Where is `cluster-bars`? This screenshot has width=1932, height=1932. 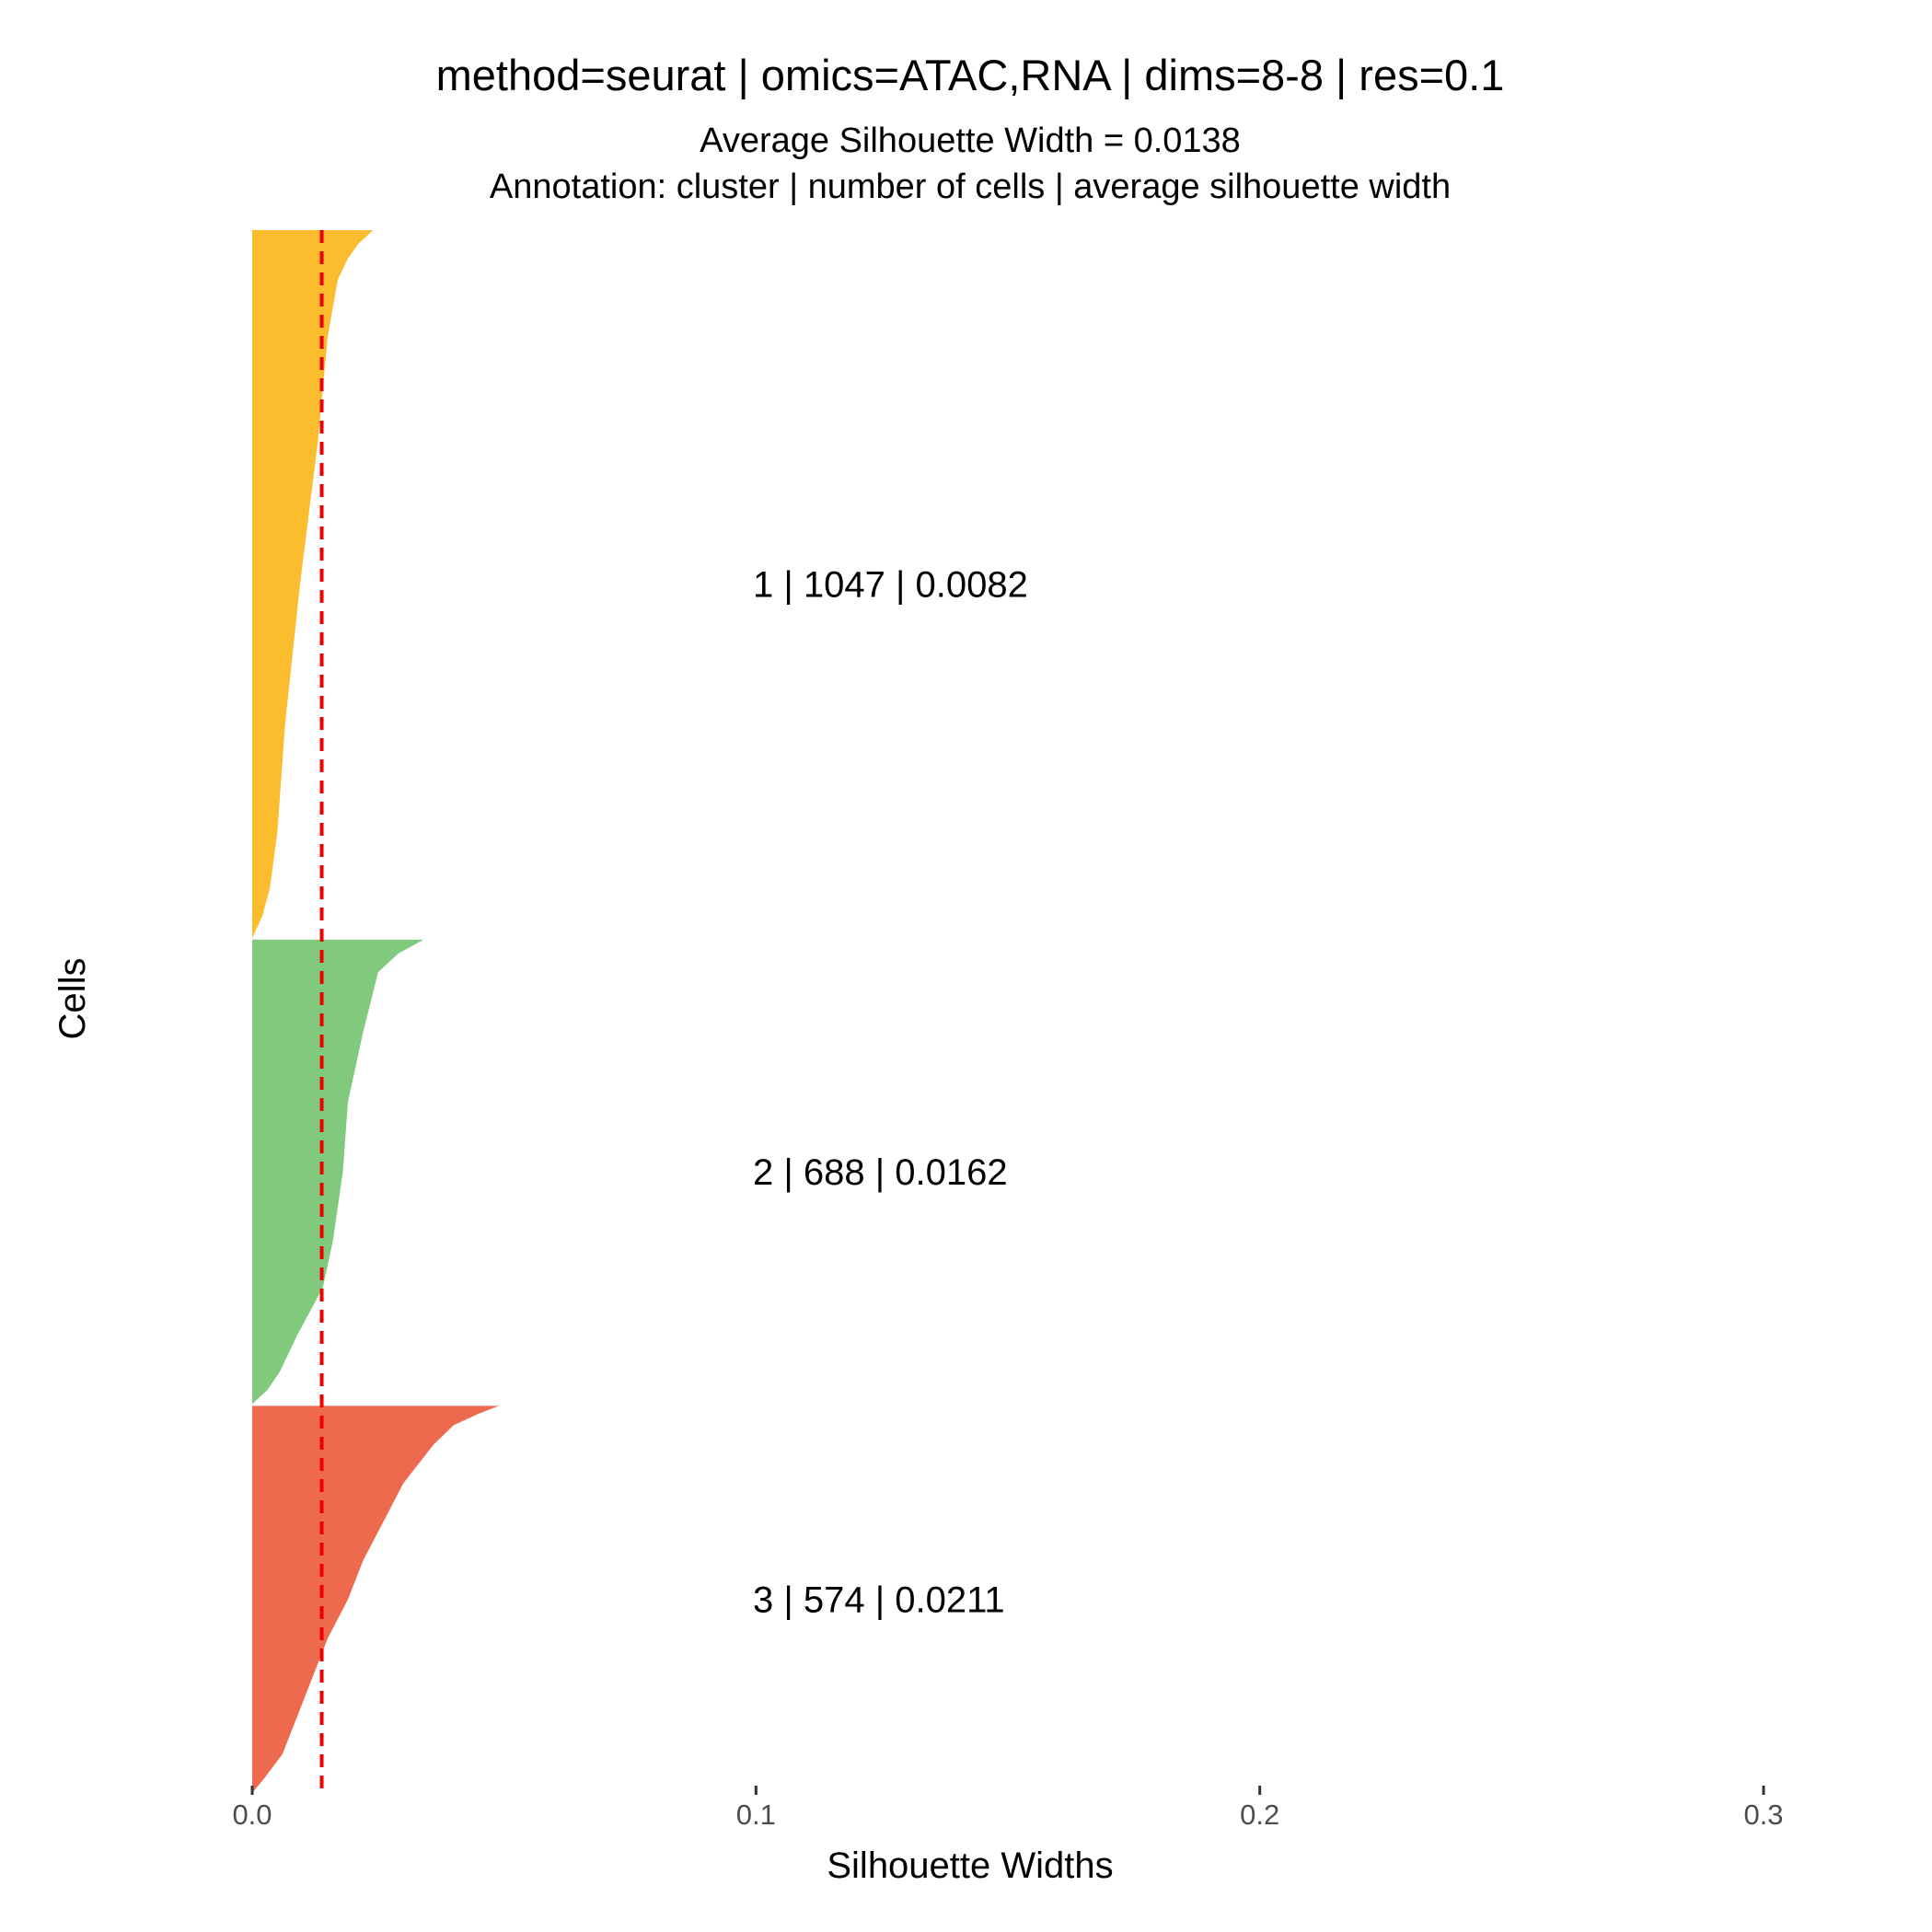
cluster-bars is located at coordinates (376, 1011).